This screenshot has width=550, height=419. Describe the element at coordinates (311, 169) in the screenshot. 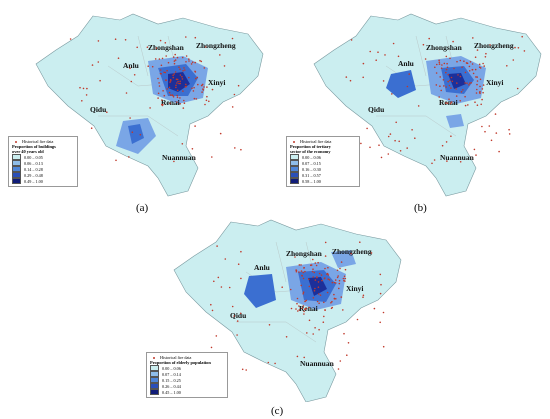

I see `legend-class-label: 0.16 – 0.30` at that location.